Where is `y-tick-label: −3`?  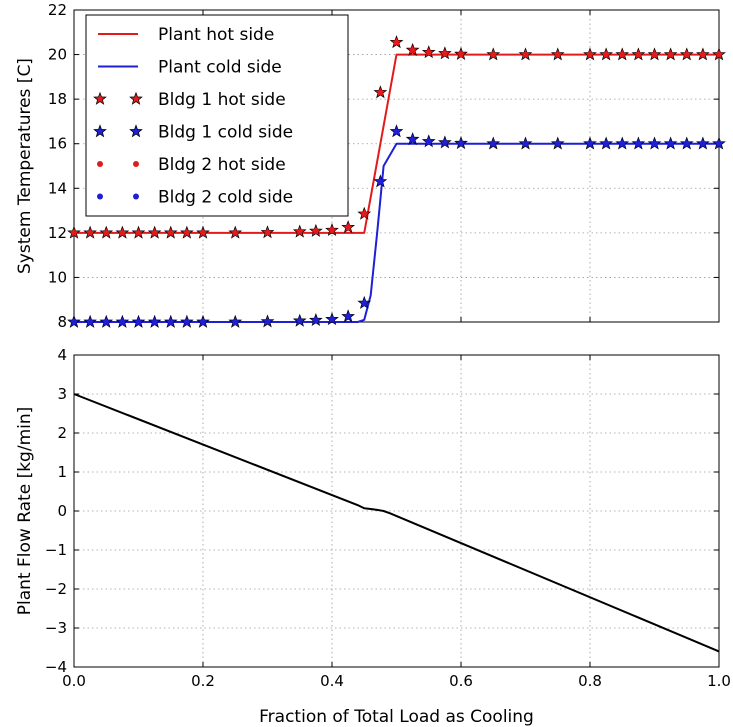 y-tick-label: −3 is located at coordinates (56, 628).